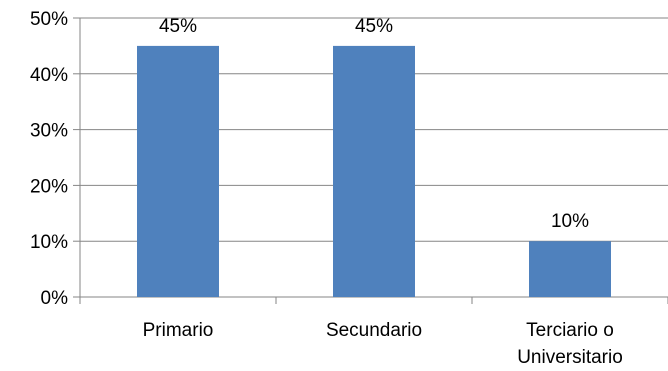 Image resolution: width=668 pixels, height=371 pixels. I want to click on y-tick-label: 20%, so click(49, 186).